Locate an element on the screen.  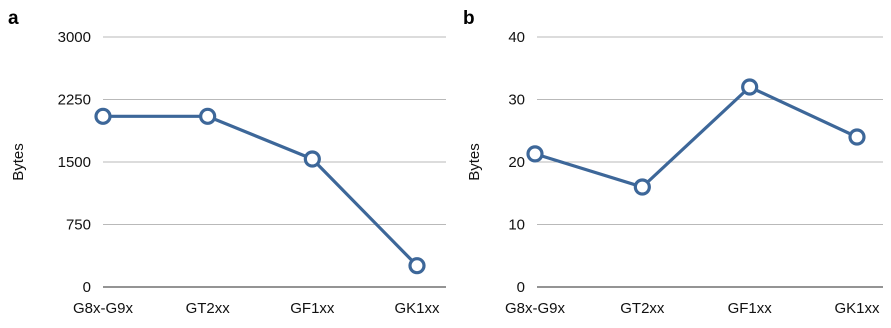
y-tick-label: 40 is located at coordinates (516, 37).